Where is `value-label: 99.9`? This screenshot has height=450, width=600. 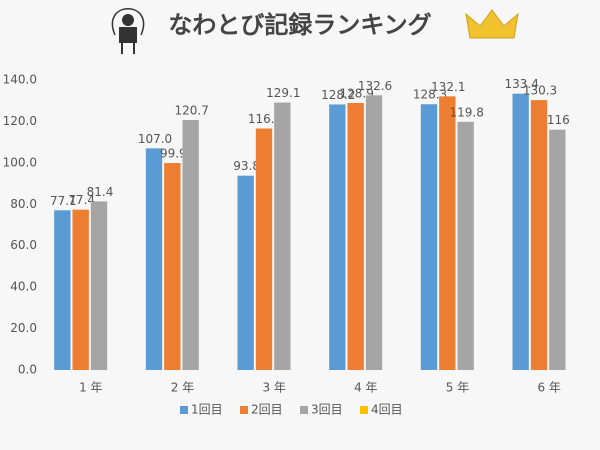
value-label: 99.9 is located at coordinates (173, 154).